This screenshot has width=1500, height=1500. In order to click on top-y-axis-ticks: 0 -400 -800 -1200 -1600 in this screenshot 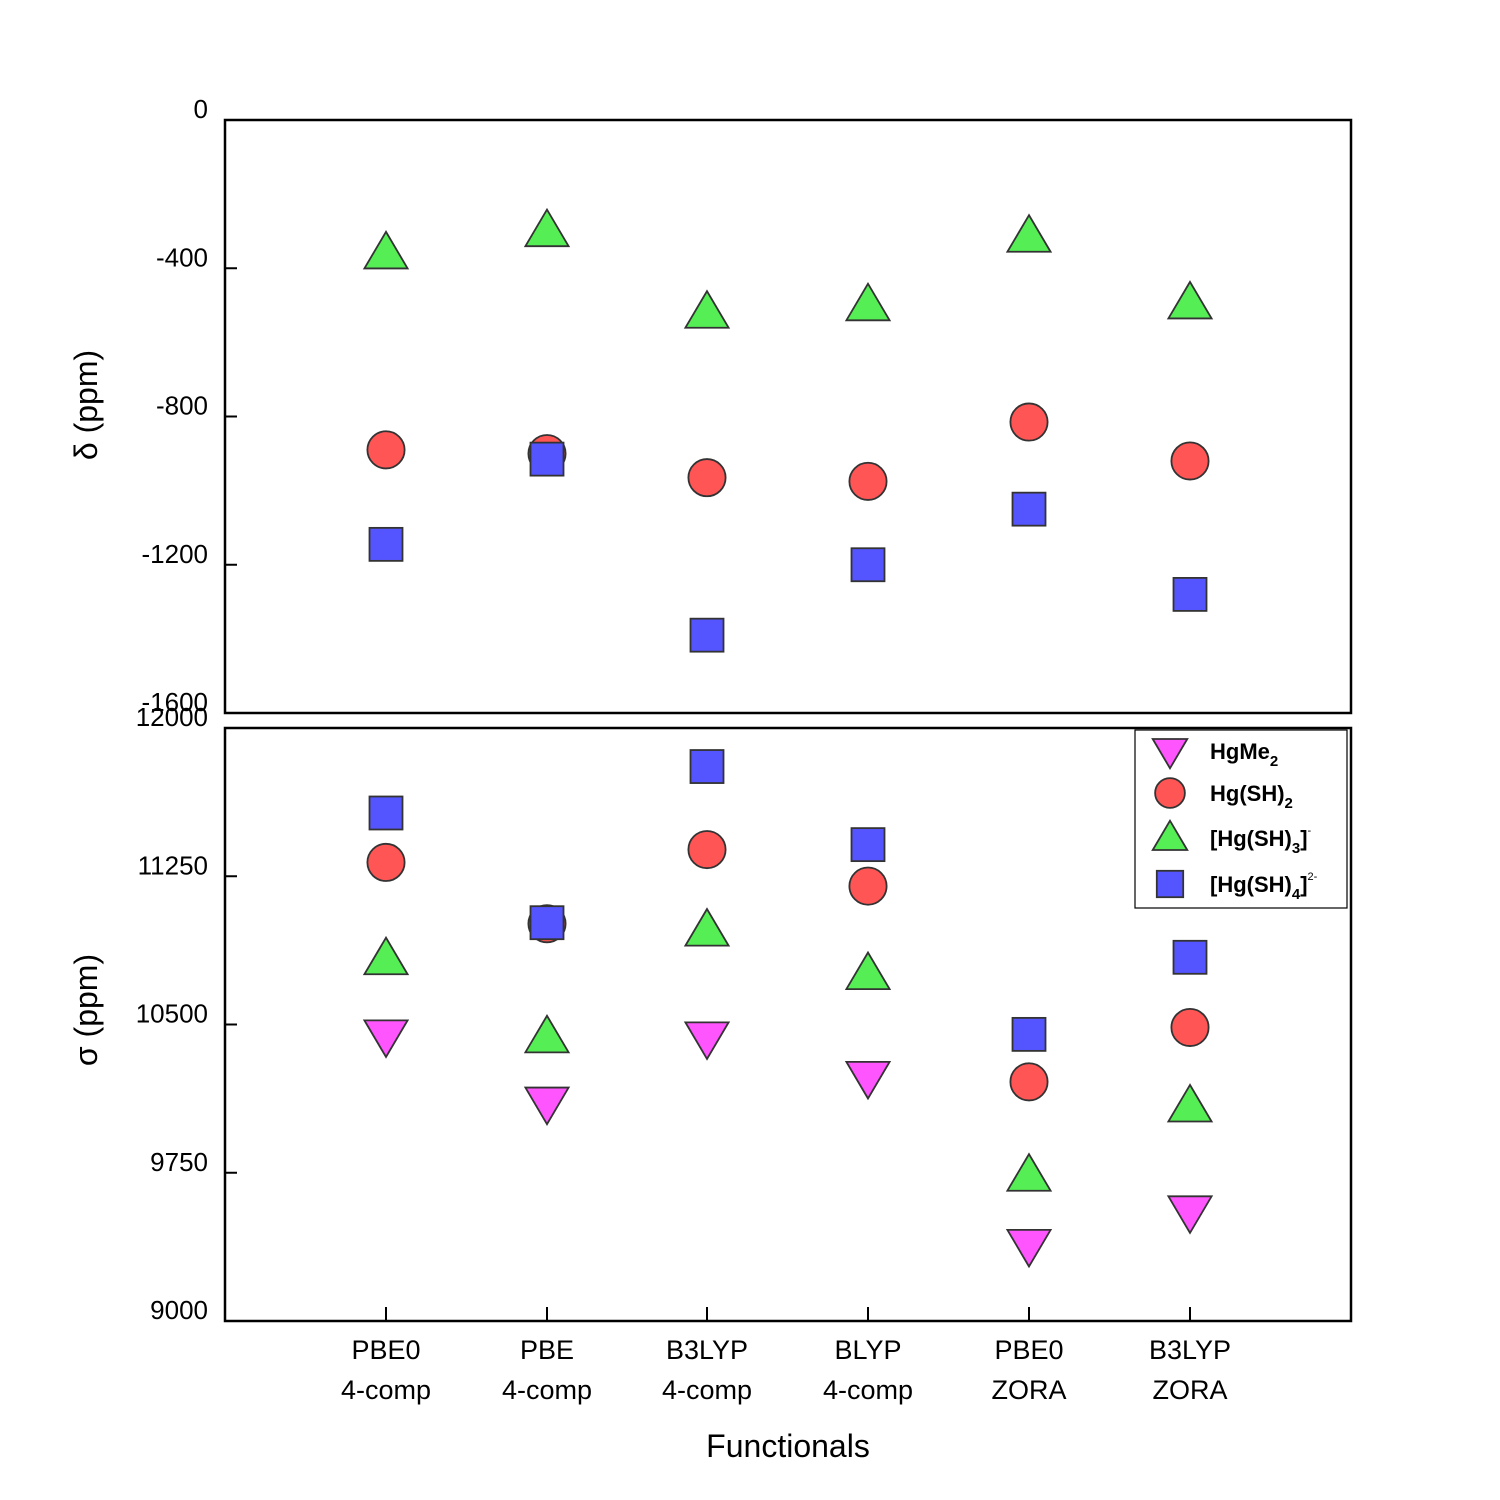, I will do `click(189, 405)`.